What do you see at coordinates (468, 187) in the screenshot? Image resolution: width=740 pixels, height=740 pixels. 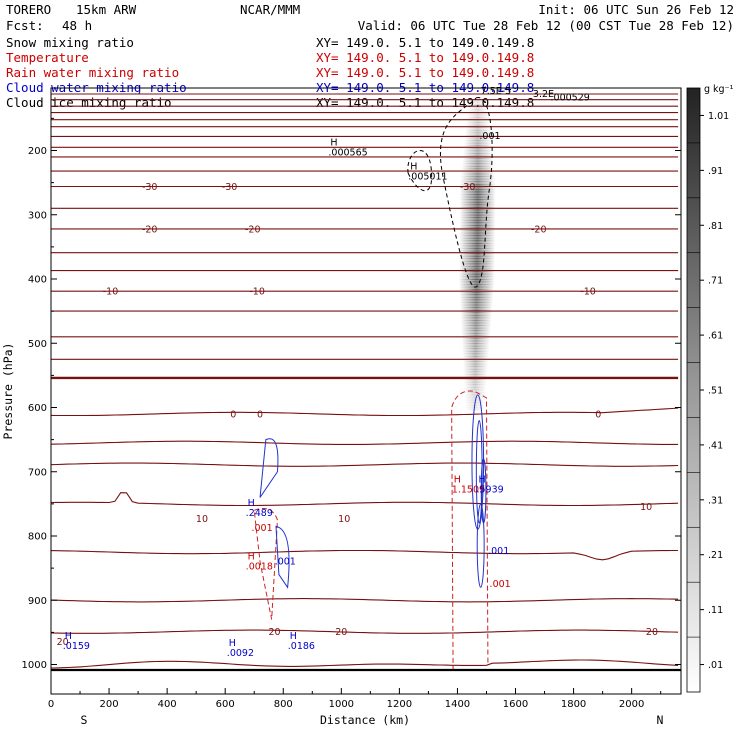 I see `temperature-label: -30` at bounding box center [468, 187].